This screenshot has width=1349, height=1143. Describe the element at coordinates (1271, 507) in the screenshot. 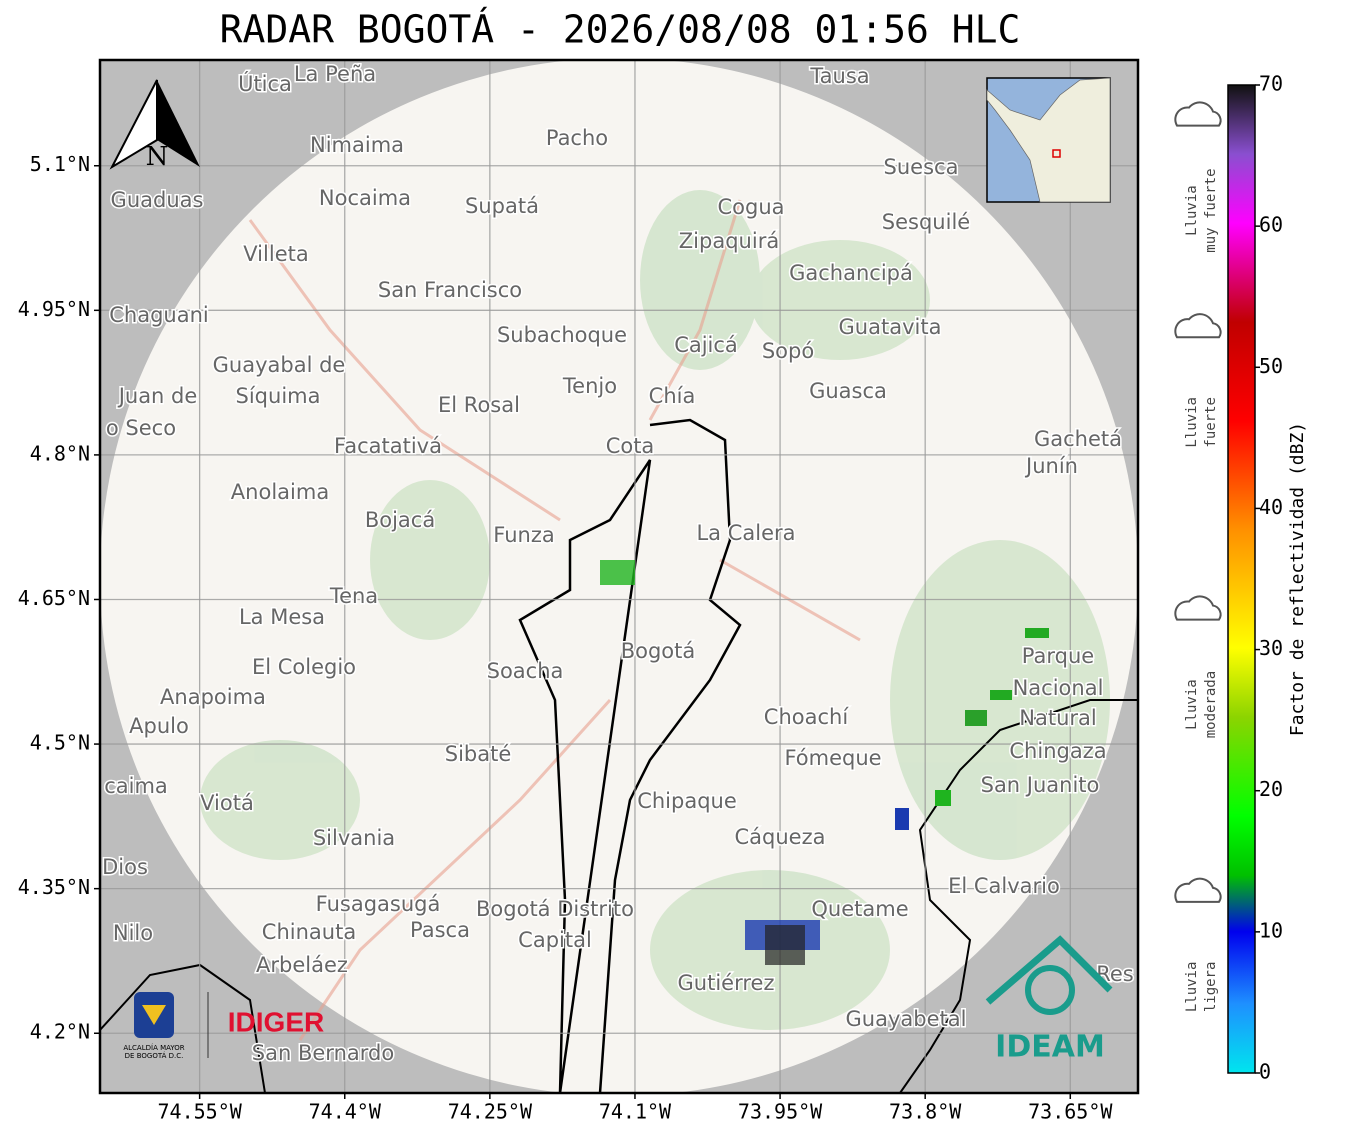

I see `colorbar-tick-label: 40` at that location.